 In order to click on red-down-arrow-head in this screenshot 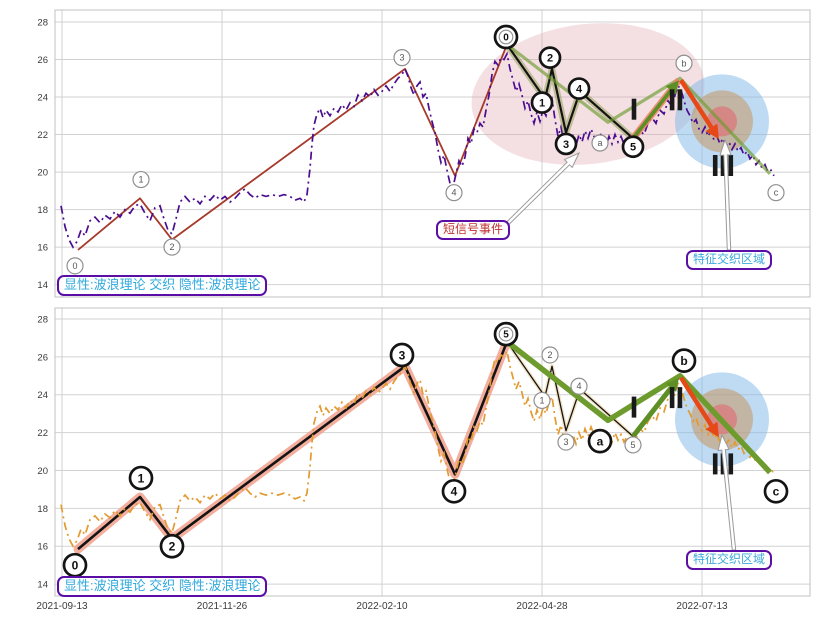, I will do `click(712, 131)`.